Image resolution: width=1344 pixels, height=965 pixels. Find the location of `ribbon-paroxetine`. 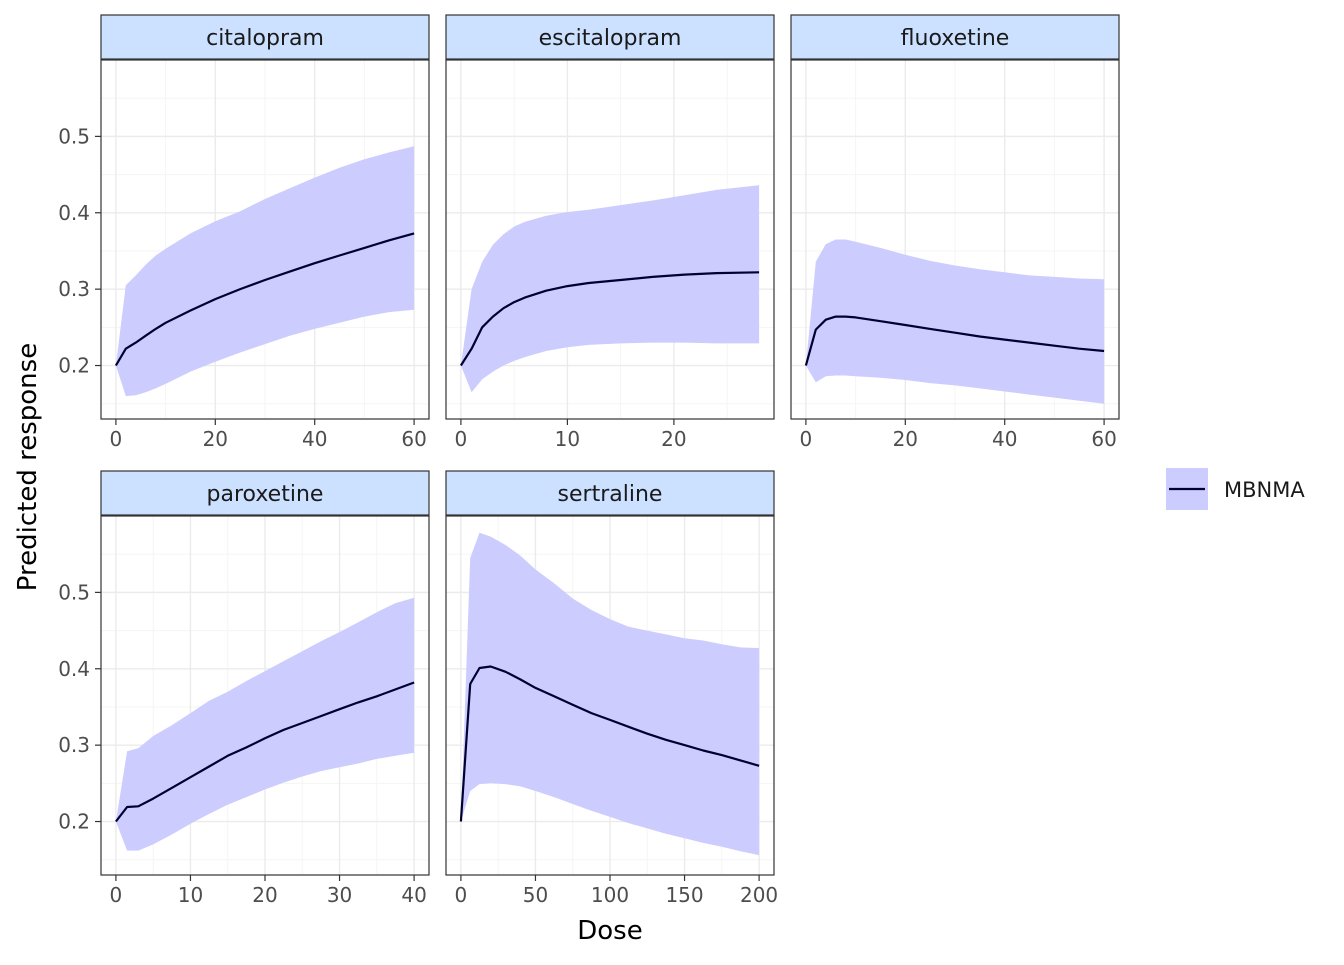

ribbon-paroxetine is located at coordinates (265, 724).